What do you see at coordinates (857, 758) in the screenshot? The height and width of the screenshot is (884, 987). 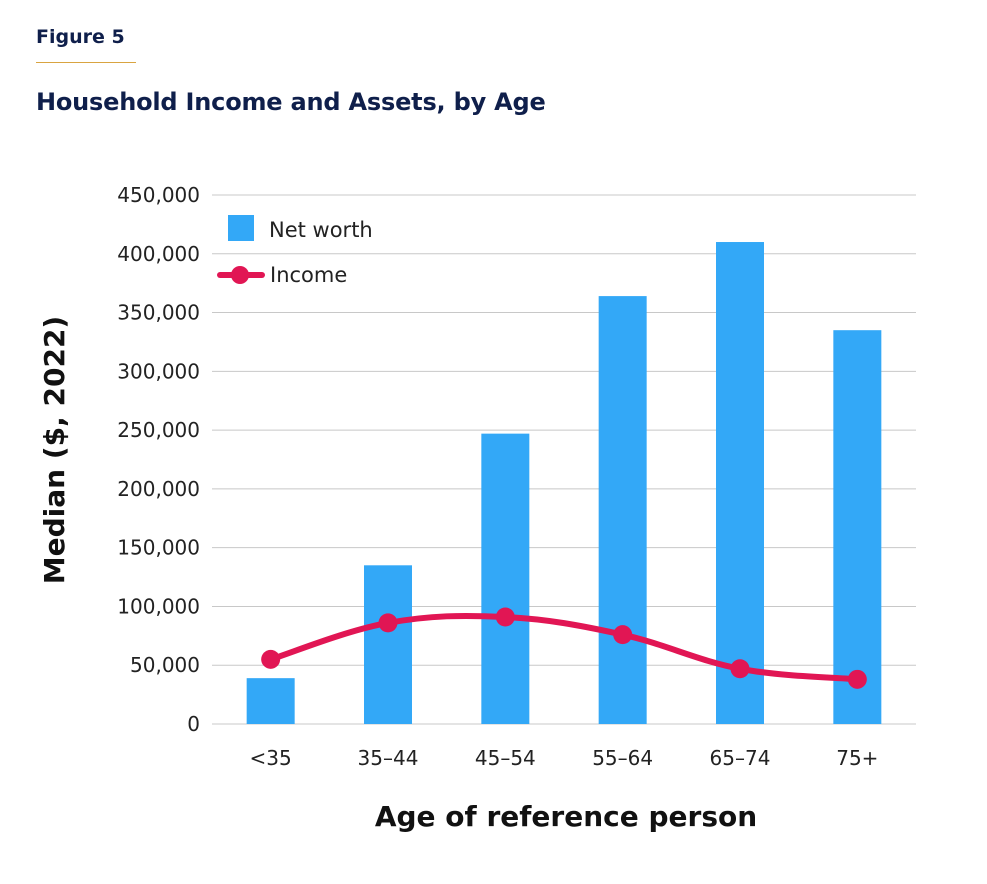 I see `x-tick-label: 75+` at bounding box center [857, 758].